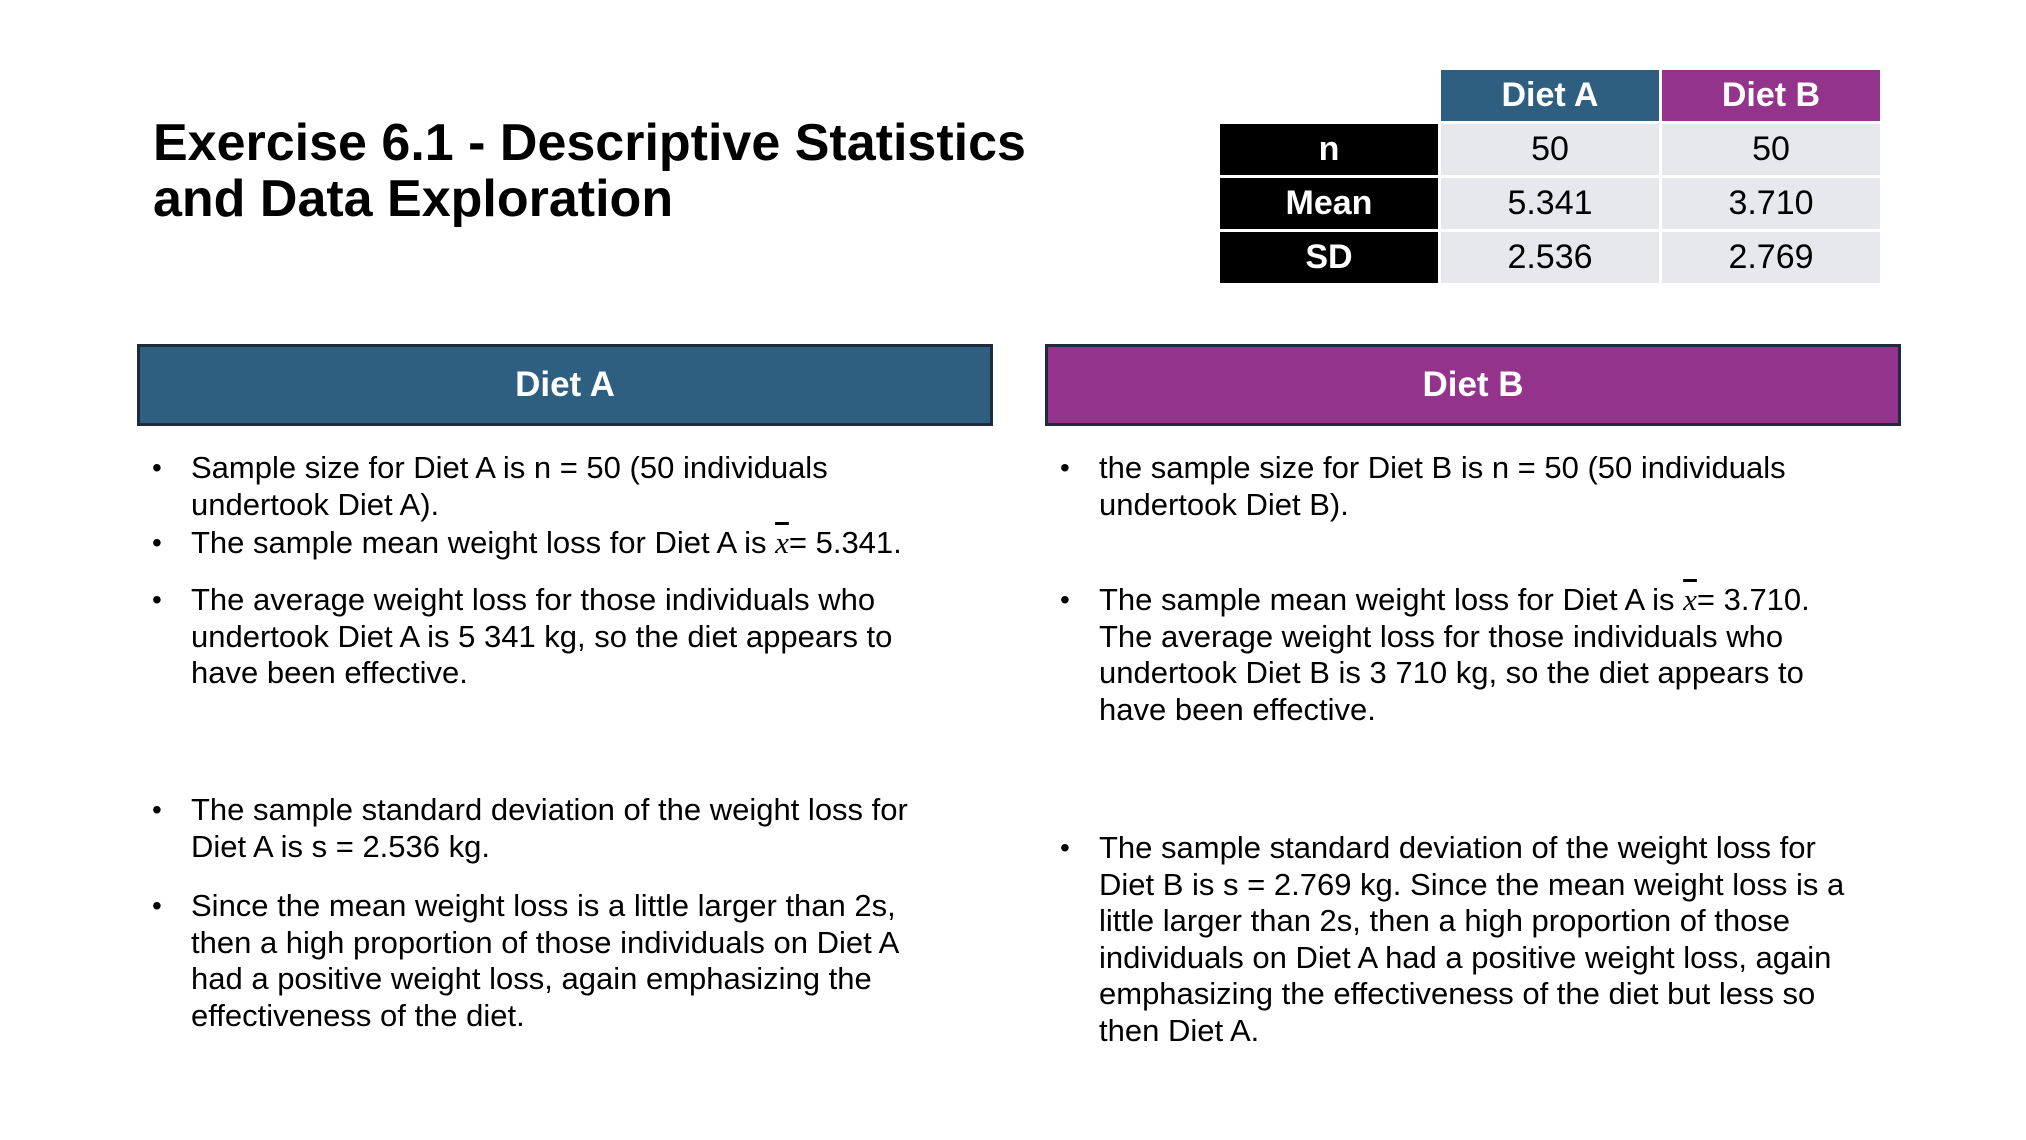 This screenshot has width=2026, height=1140. I want to click on table-row: n 50 50, so click(1550, 149).